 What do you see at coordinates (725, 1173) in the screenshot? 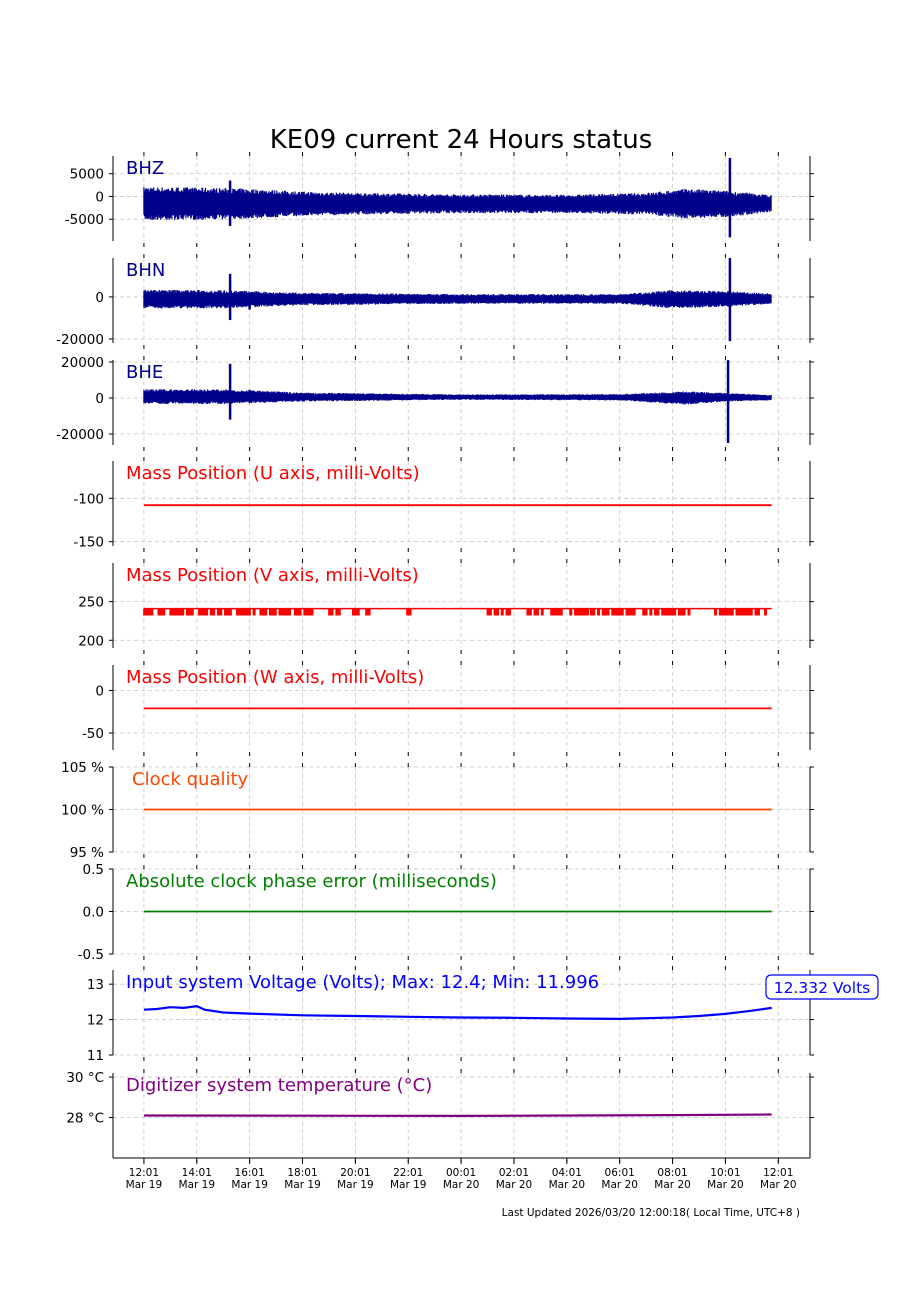
I see `x-tick-time: 10:01` at bounding box center [725, 1173].